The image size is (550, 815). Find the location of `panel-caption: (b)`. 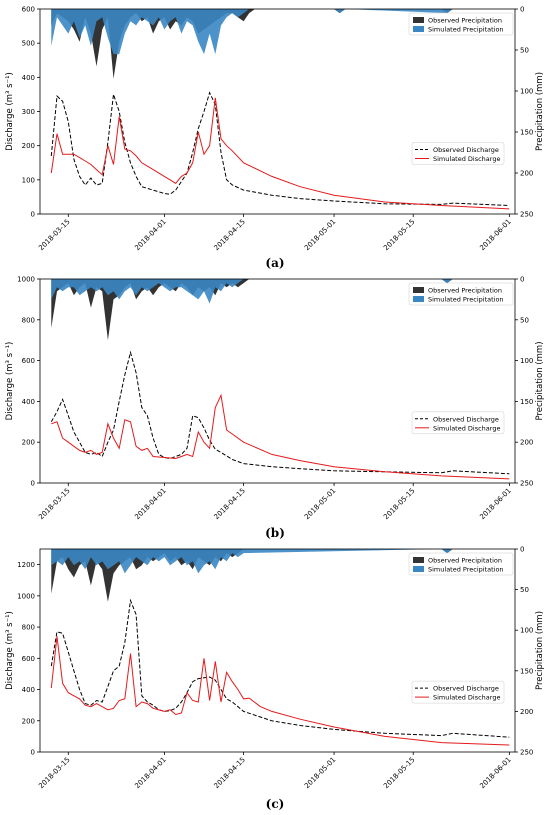

panel-caption: (b) is located at coordinates (275, 533).